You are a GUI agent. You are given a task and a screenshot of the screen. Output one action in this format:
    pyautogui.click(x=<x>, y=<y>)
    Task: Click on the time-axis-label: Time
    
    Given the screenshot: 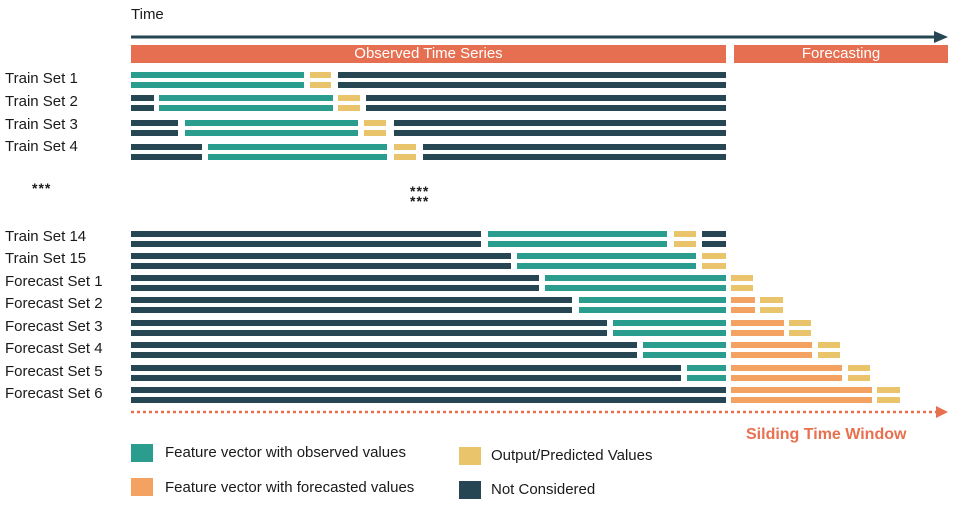 What is the action you would take?
    pyautogui.click(x=147, y=14)
    